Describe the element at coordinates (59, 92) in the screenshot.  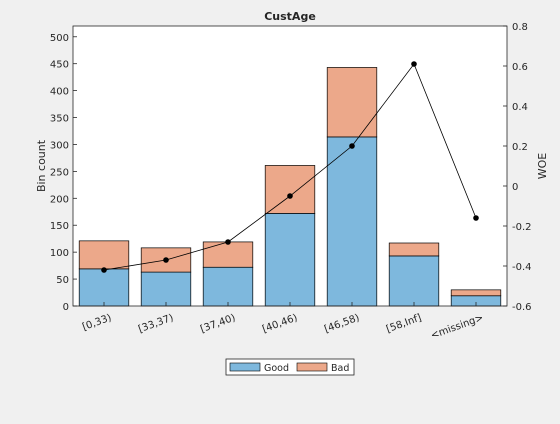
I see `left-tick-label: 400` at that location.